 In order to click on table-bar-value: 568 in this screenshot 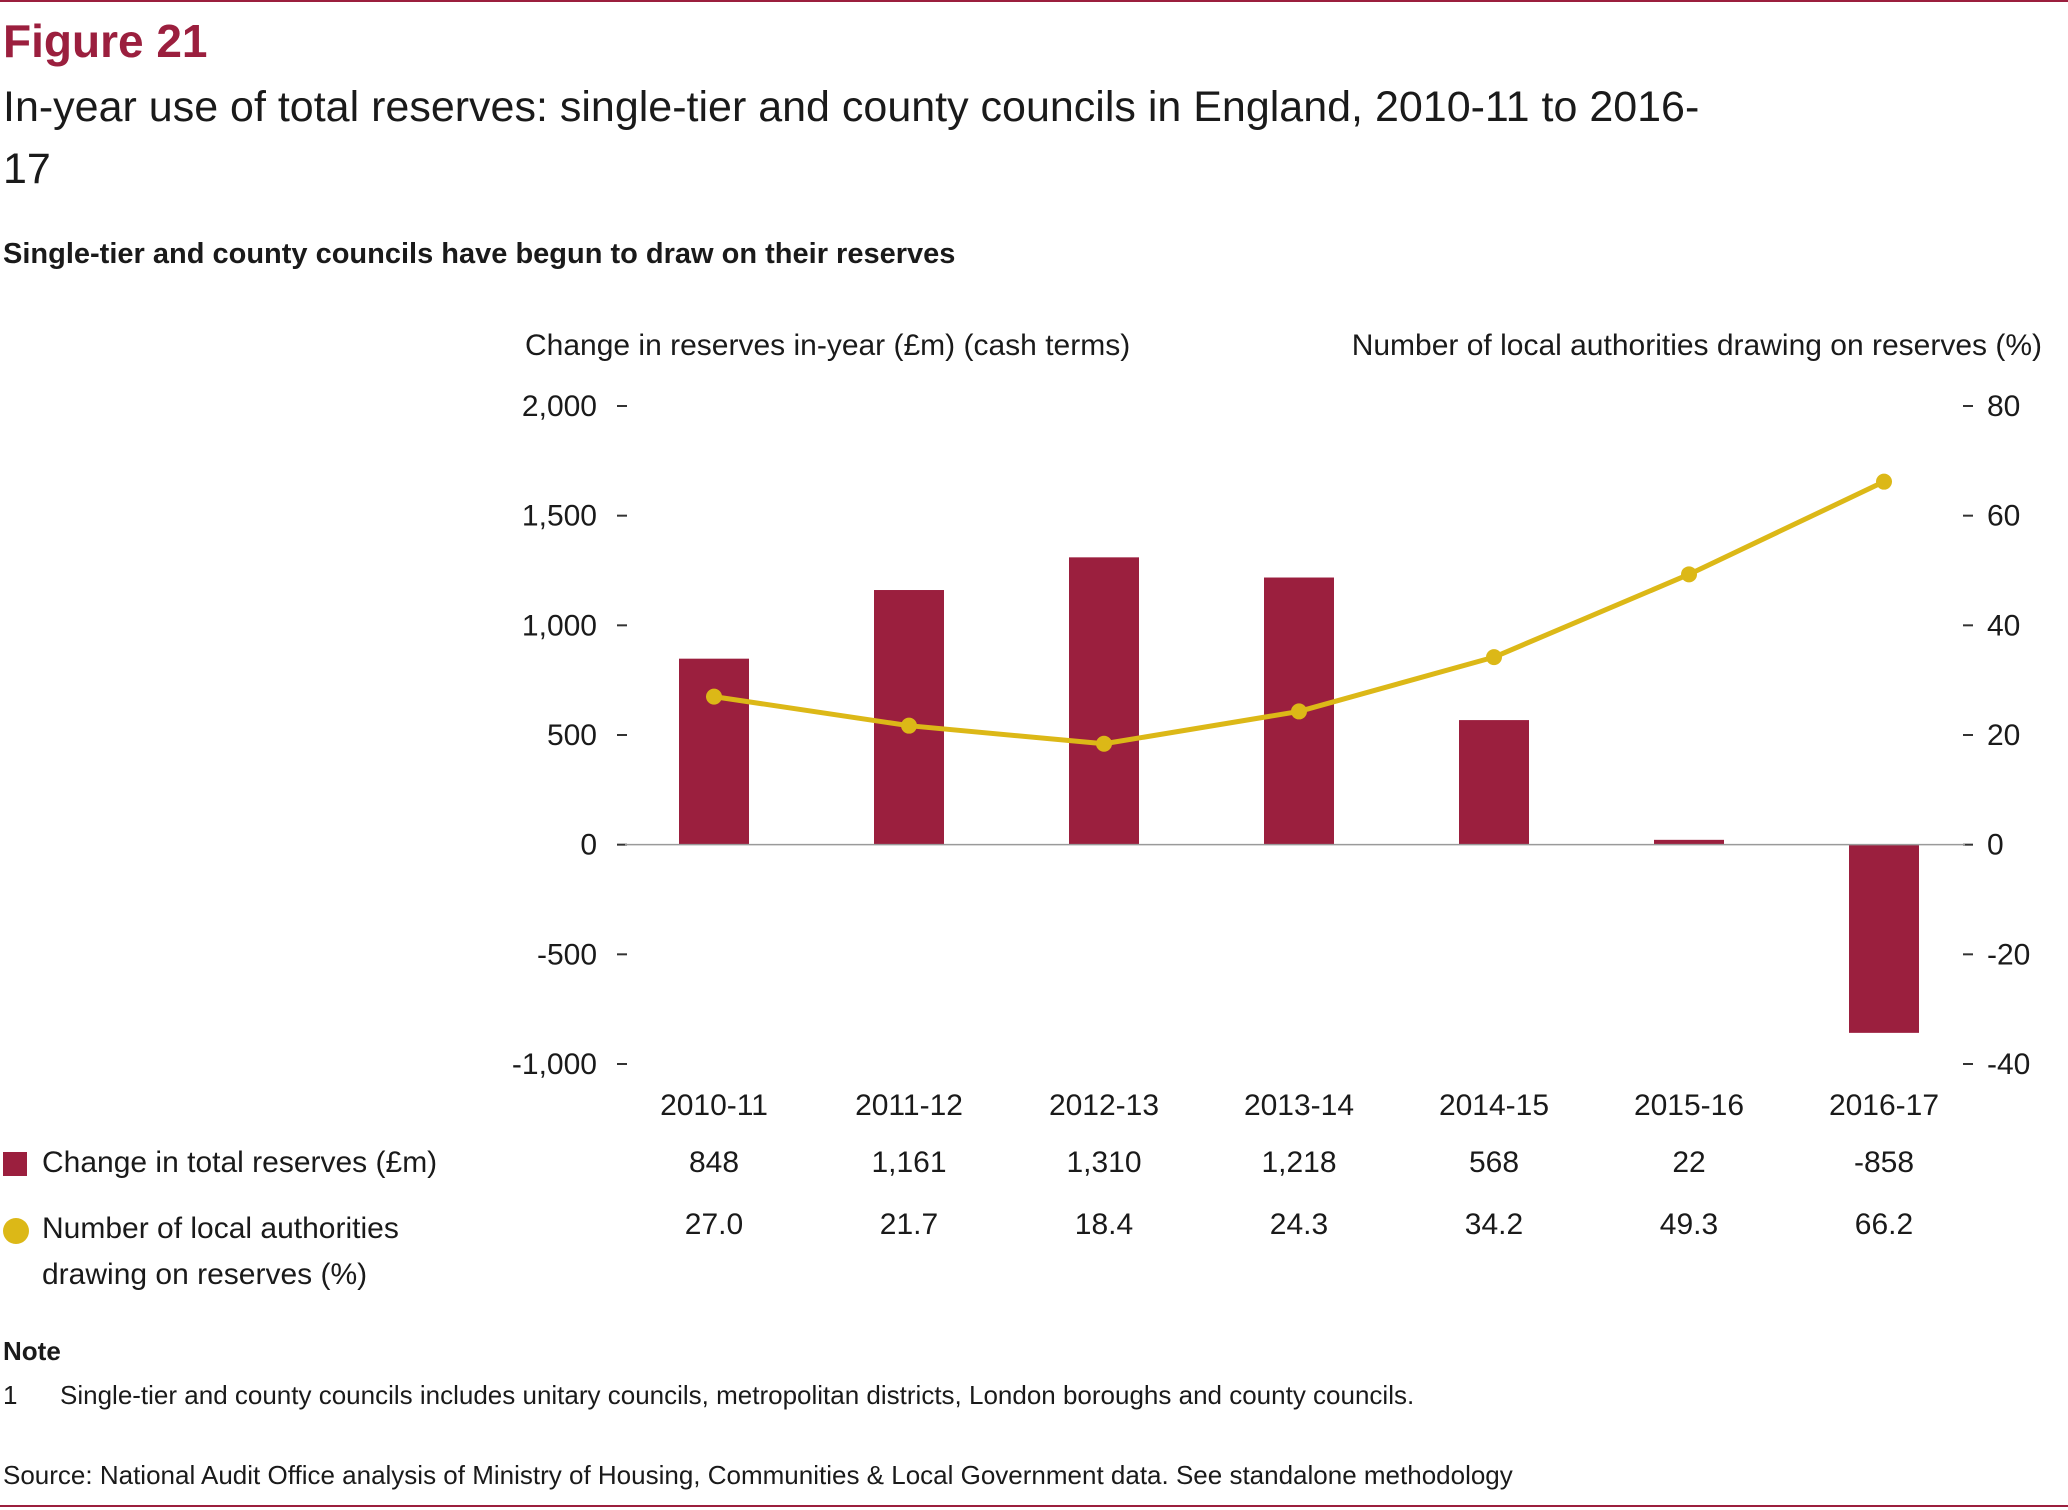, I will do `click(1494, 1162)`.